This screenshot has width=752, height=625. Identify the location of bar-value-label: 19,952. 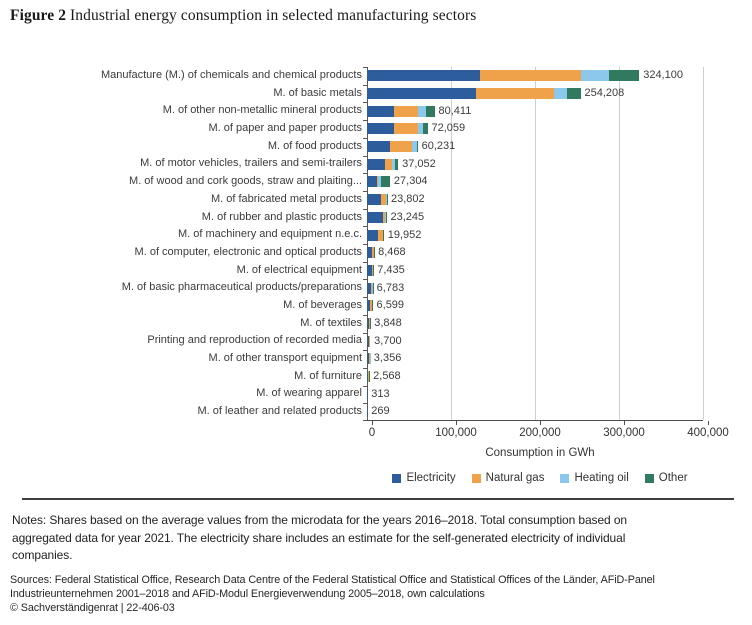
(404, 234).